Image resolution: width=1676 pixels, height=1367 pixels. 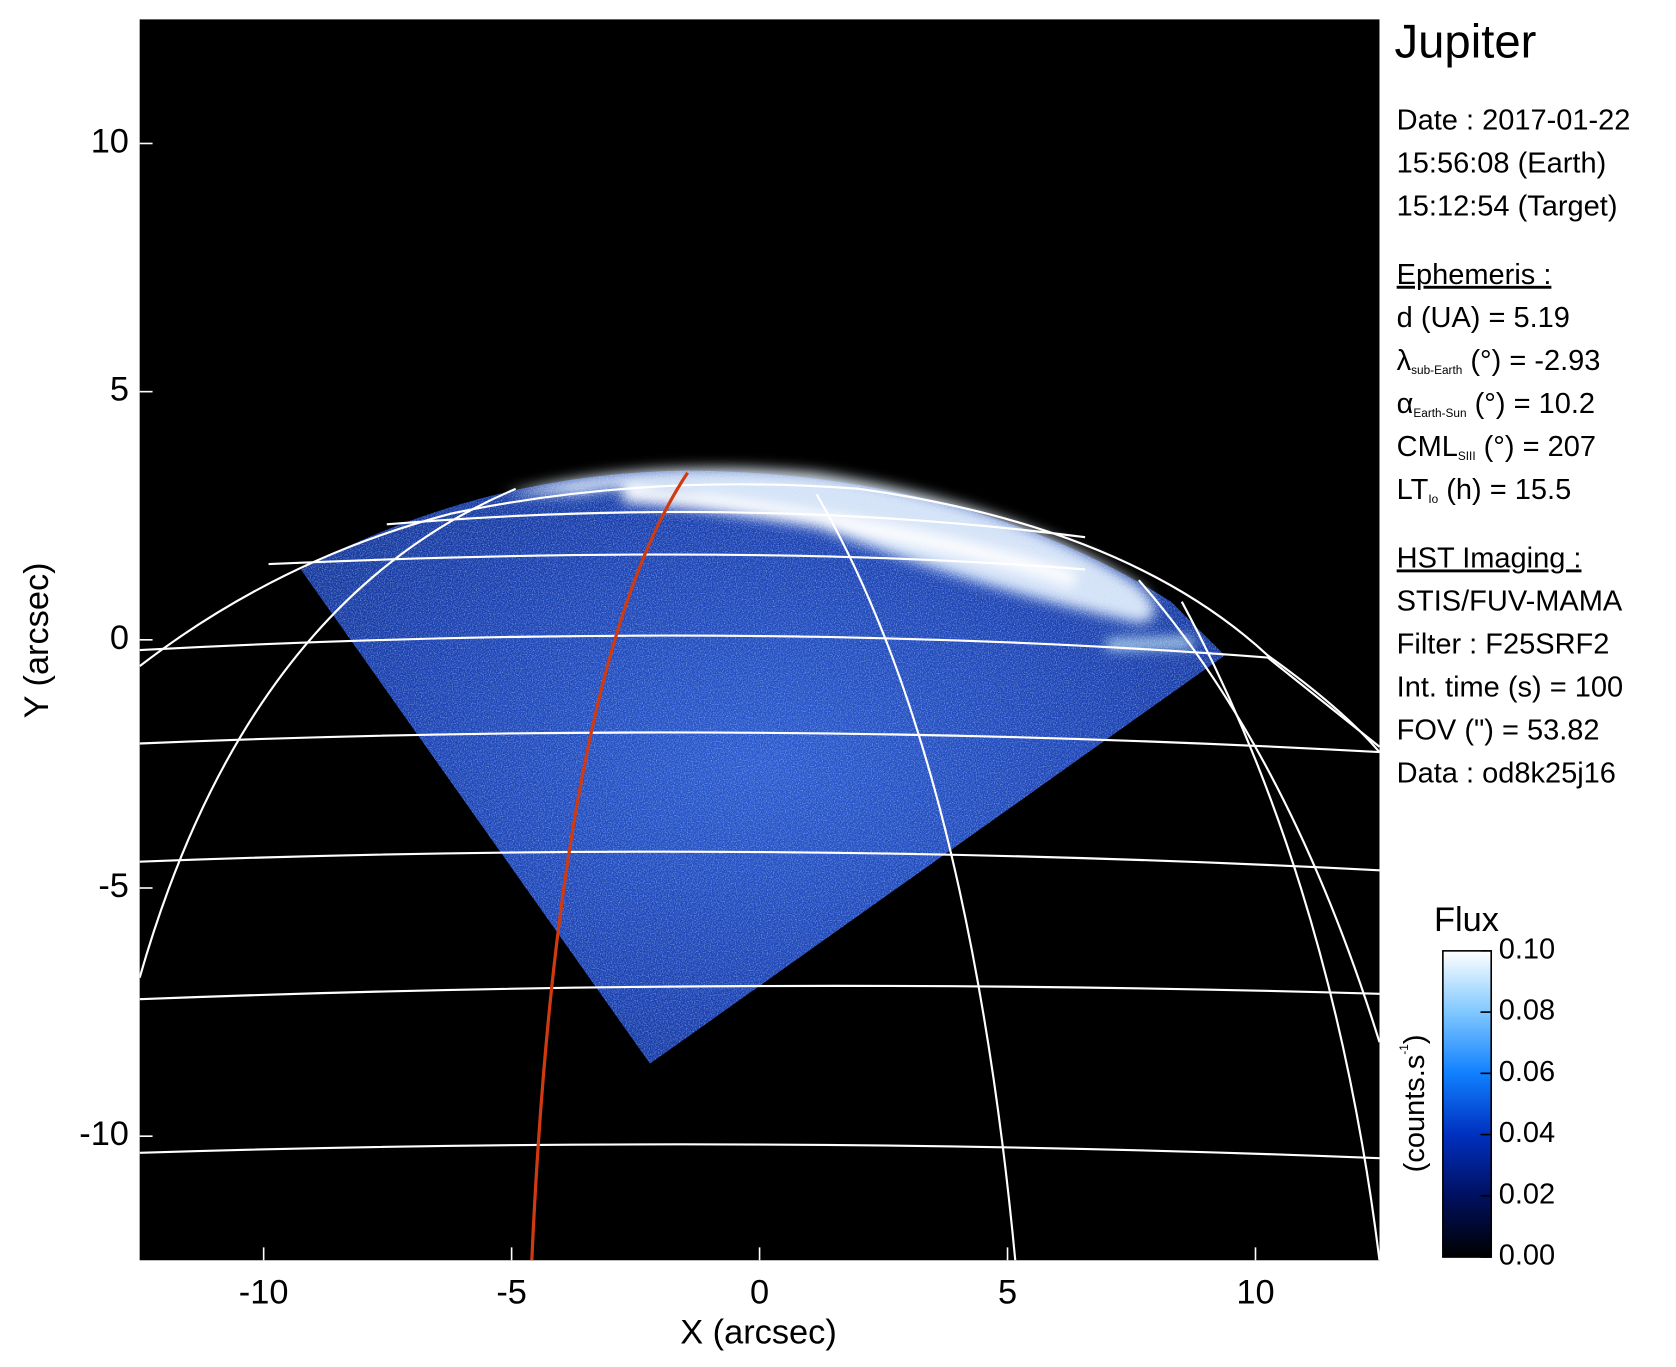 I want to click on colorbar-unit: (counts.s-1), so click(x=1413, y=1103).